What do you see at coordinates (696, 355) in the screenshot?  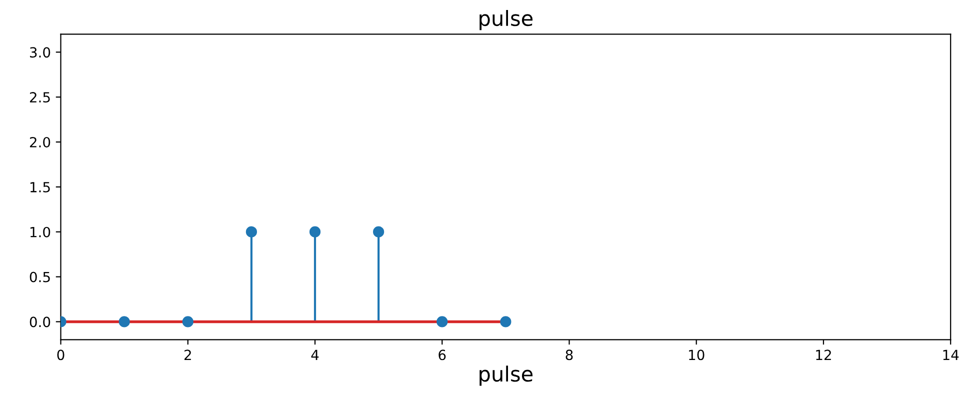 I see `x-tick-label: 10` at bounding box center [696, 355].